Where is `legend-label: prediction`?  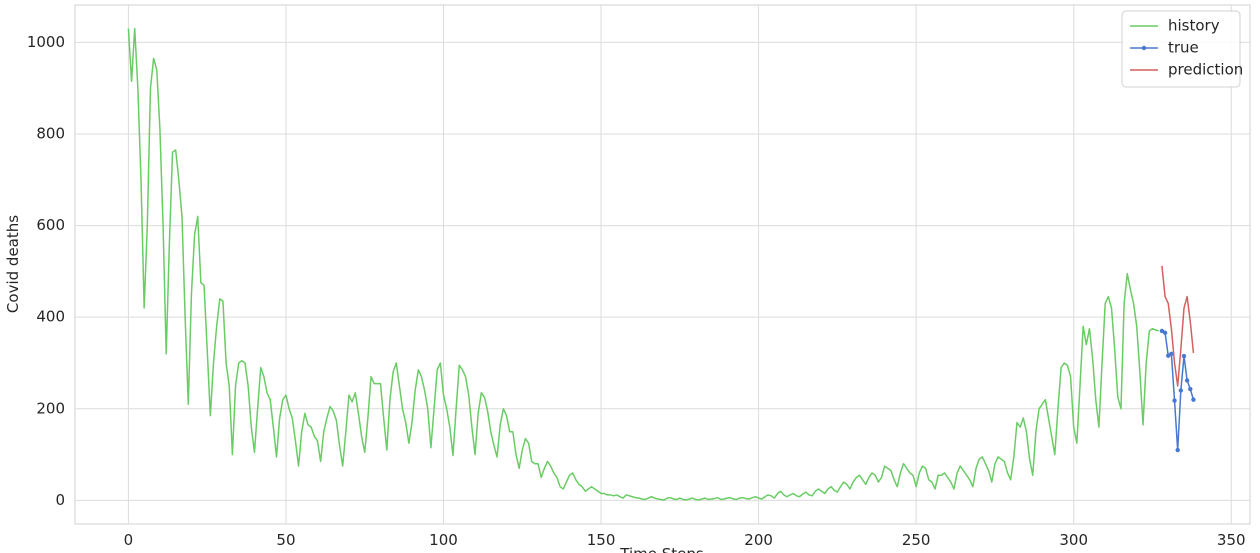 legend-label: prediction is located at coordinates (1205, 70).